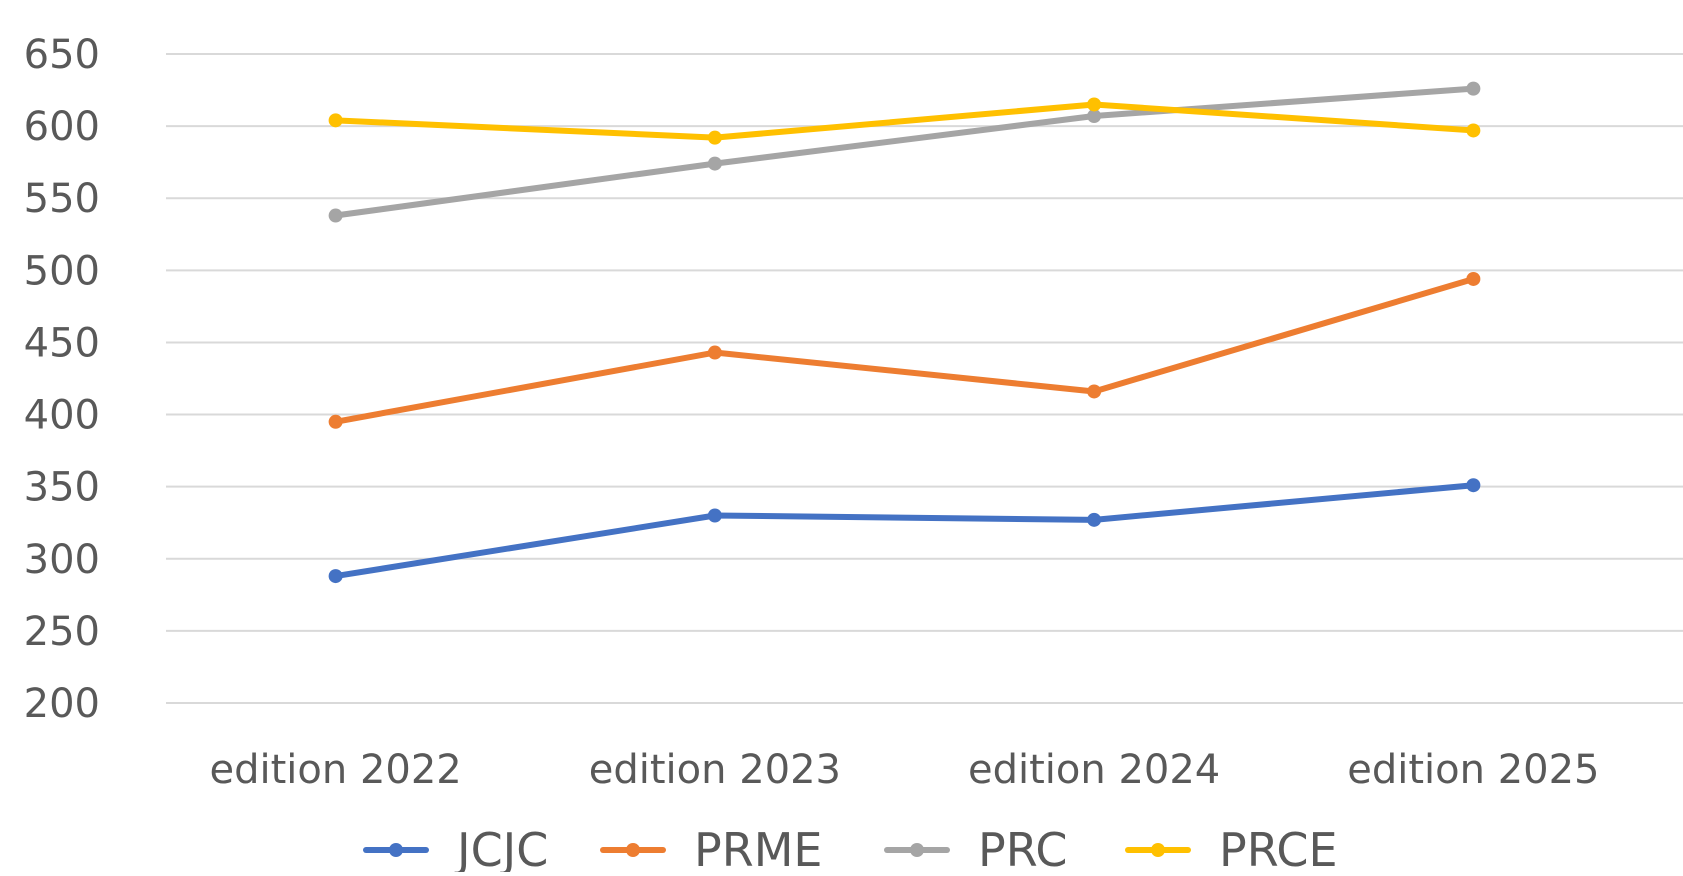 The image size is (1683, 876). I want to click on legend-label-prc: PRC, so click(1023, 847).